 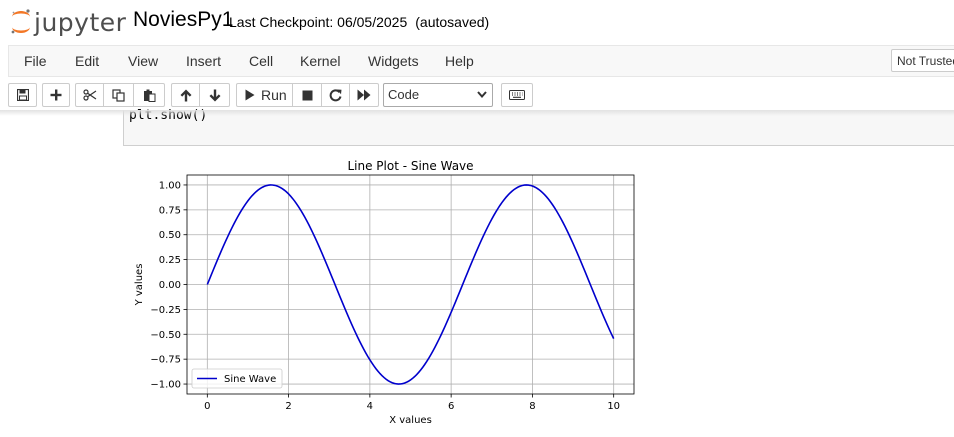 I want to click on save-icon, so click(x=22, y=95).